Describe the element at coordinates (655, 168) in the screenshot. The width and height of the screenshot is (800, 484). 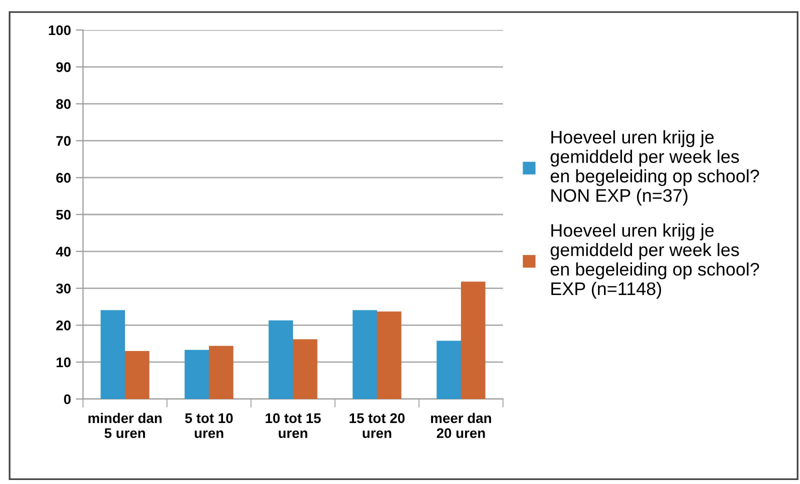
I see `legend-label: Hoeveel uren krijg je gemiddeld per week les en begeleiding op school? NON EXP (n=37)` at that location.